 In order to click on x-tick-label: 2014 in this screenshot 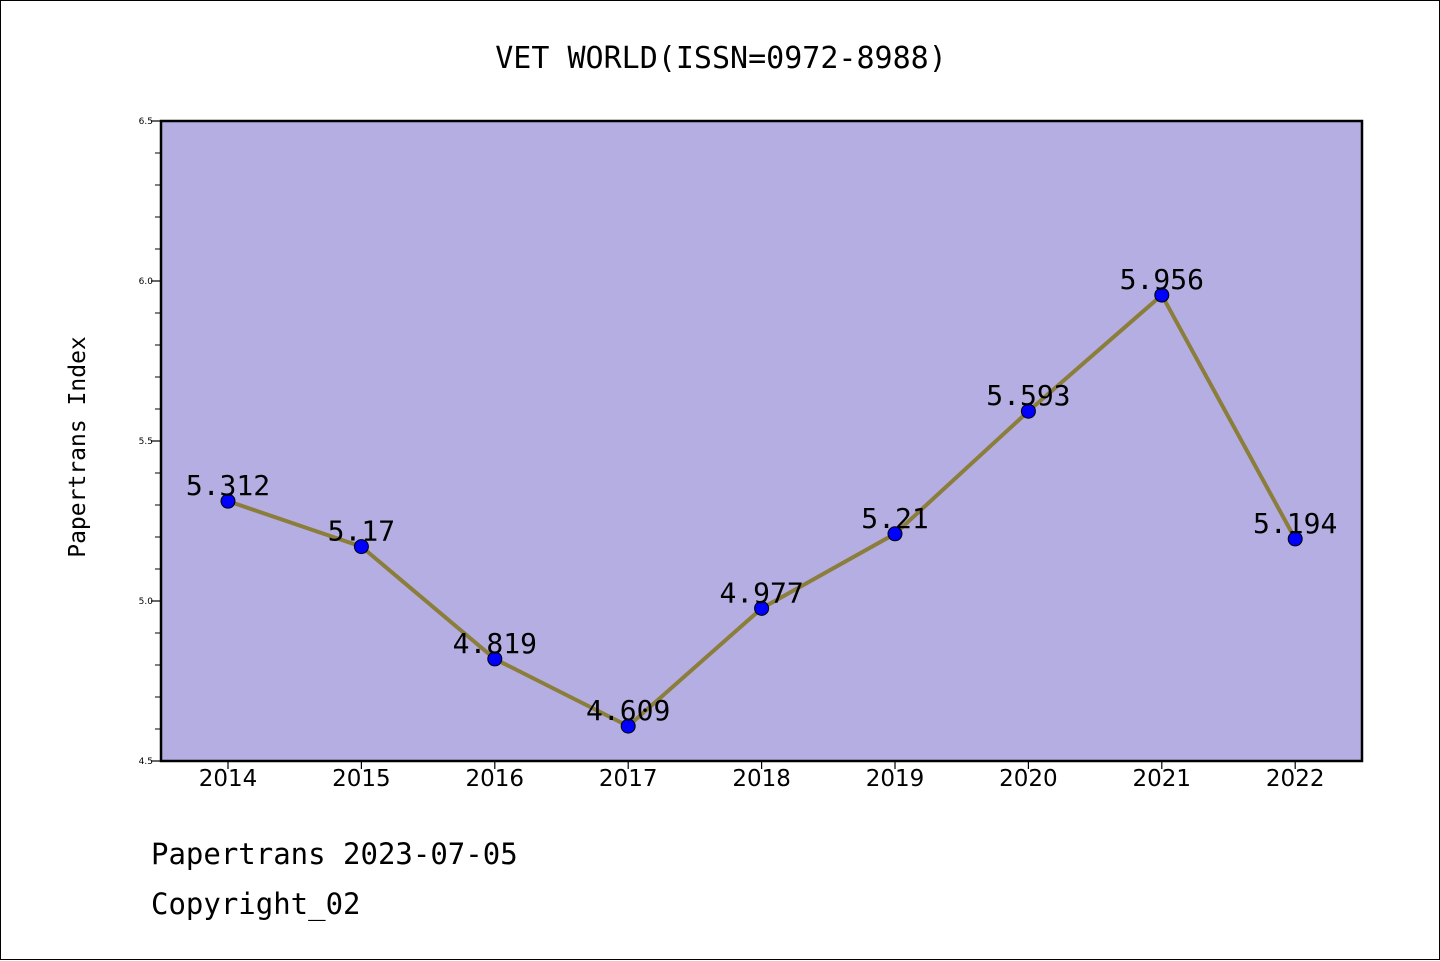, I will do `click(228, 779)`.